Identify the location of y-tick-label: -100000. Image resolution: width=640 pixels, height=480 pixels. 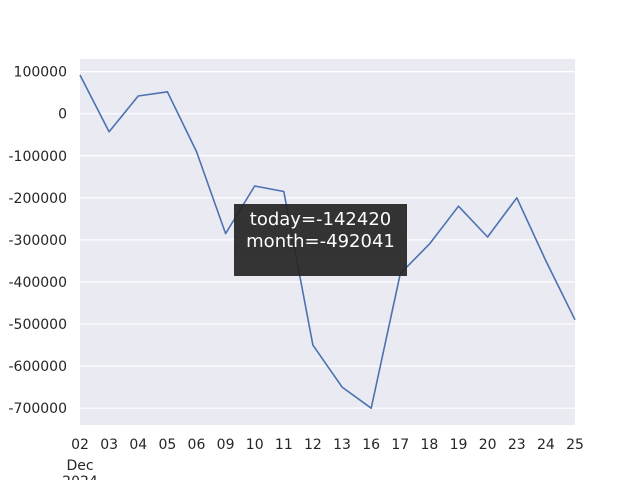
(38, 157).